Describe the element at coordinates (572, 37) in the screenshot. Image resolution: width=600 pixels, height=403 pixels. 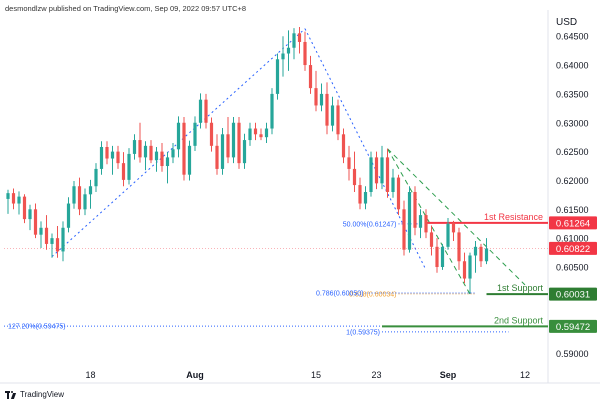
I see `y-tick-label: 0.64500` at that location.